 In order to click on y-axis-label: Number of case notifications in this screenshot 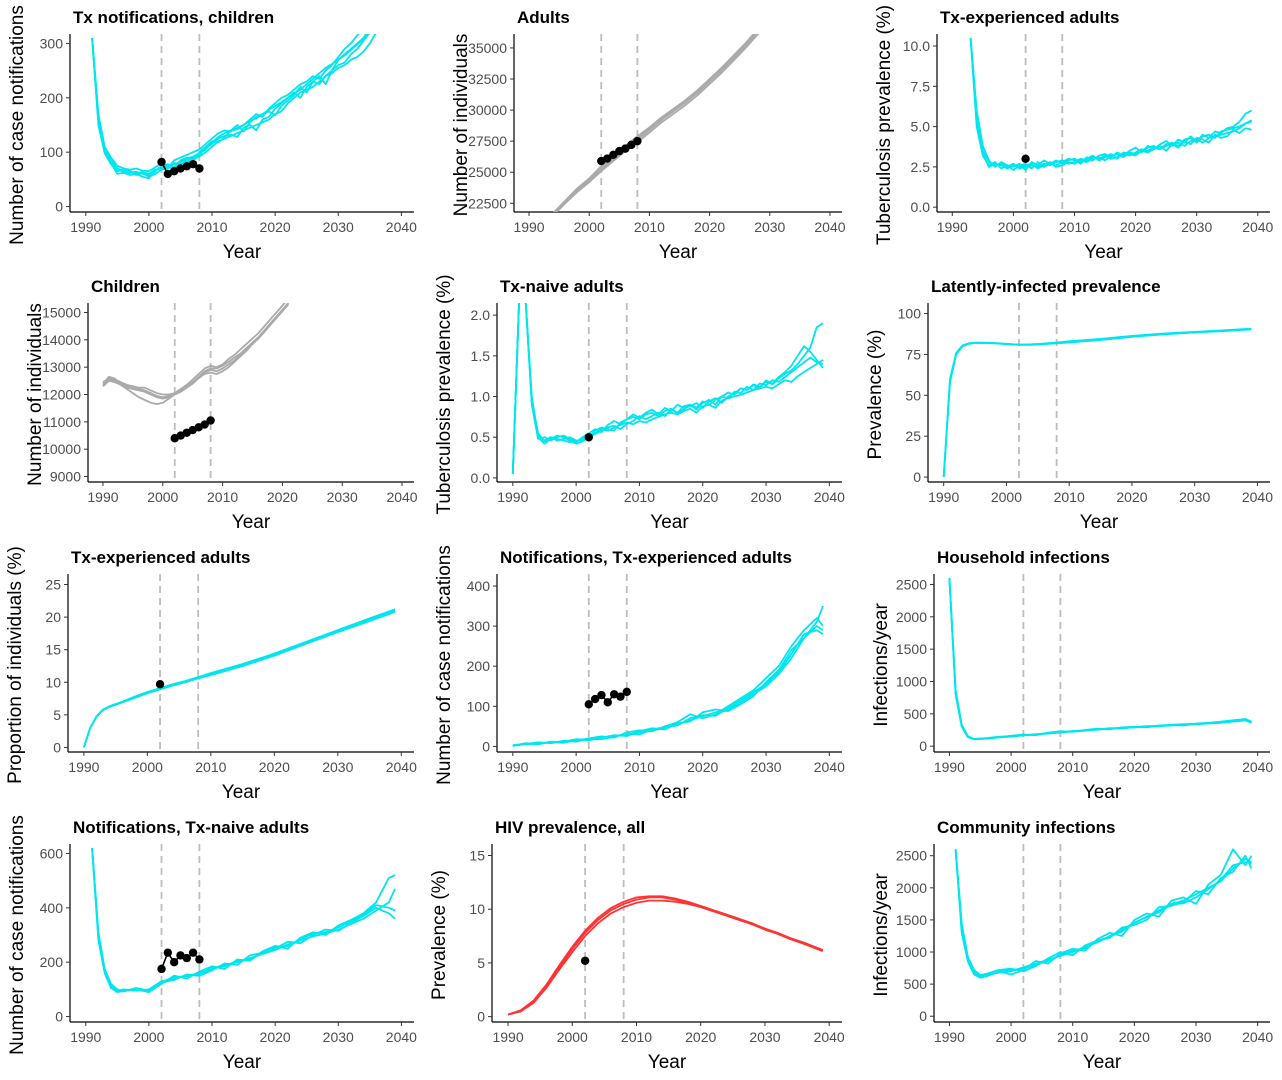, I will do `click(17, 125)`.